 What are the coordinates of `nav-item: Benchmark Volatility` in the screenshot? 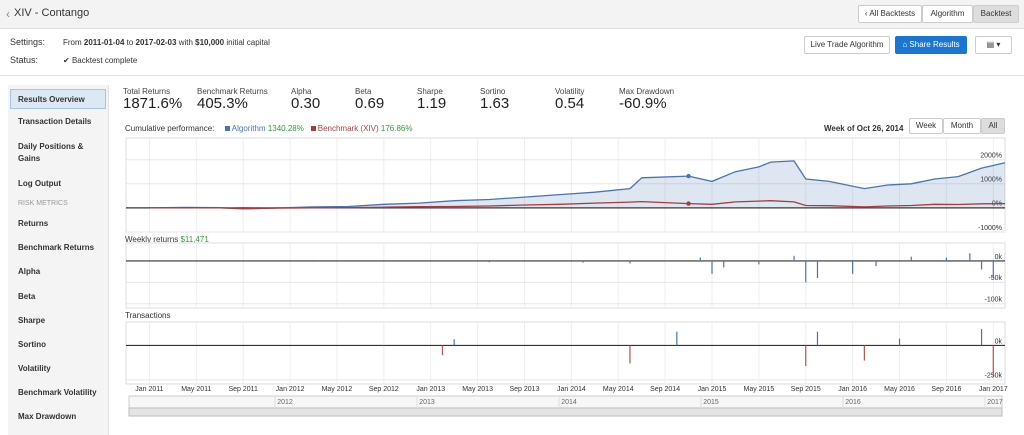 It's located at (57, 392).